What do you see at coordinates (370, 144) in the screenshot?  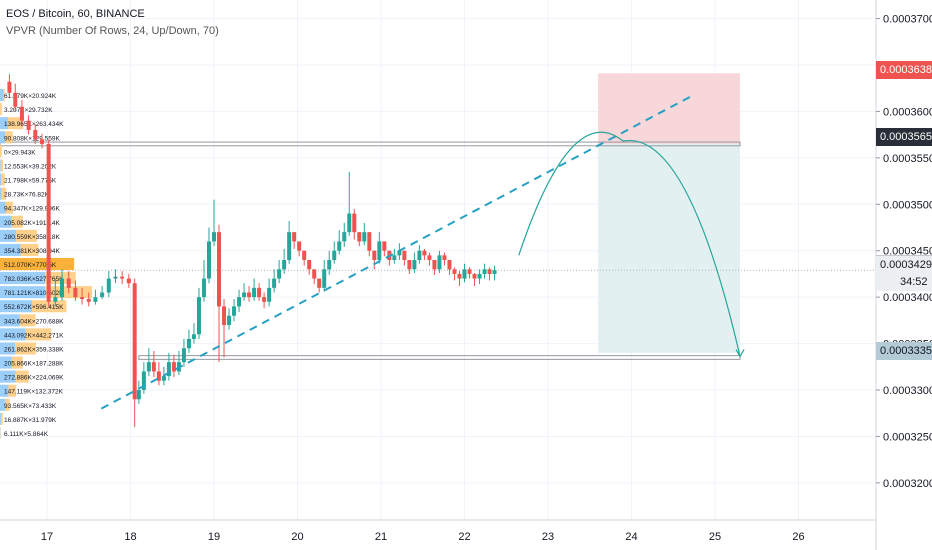 I see `resistance-band` at bounding box center [370, 144].